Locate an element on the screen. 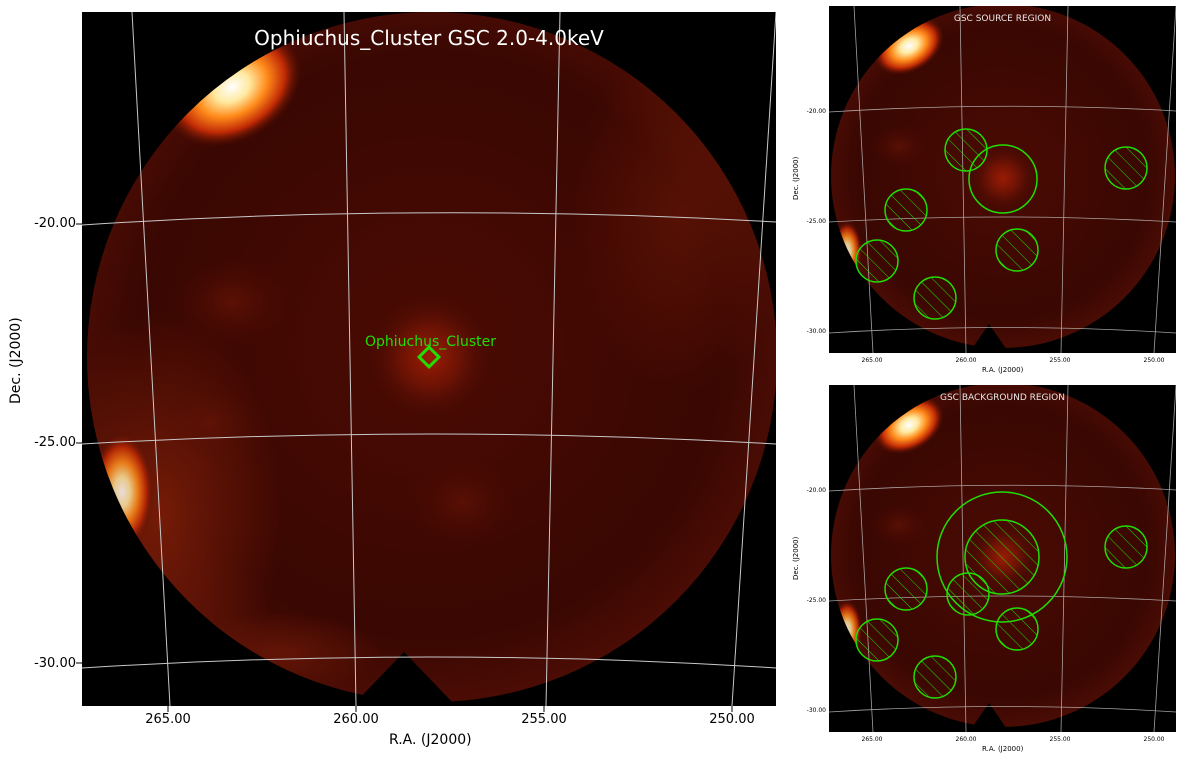 Image resolution: width=1182 pixels, height=758 pixels. source-region-circle is located at coordinates (1003, 179).